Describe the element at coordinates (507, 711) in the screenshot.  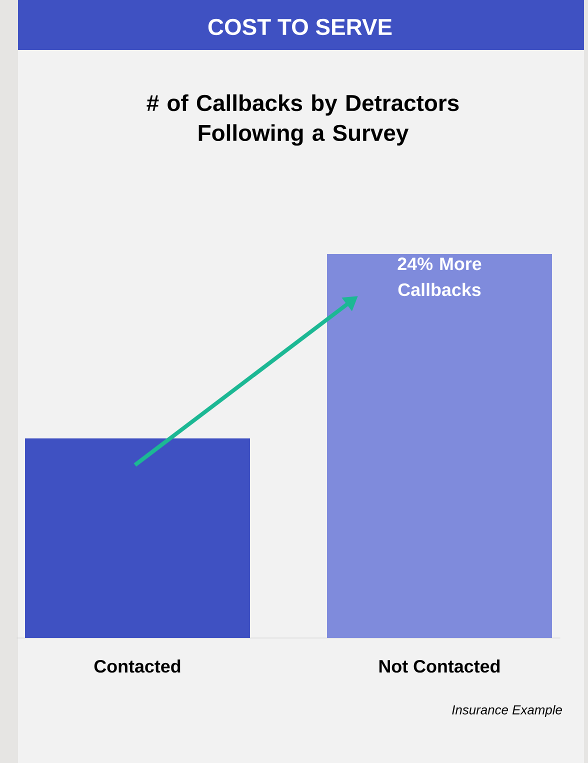
I see `text: Insurance Example` at that location.